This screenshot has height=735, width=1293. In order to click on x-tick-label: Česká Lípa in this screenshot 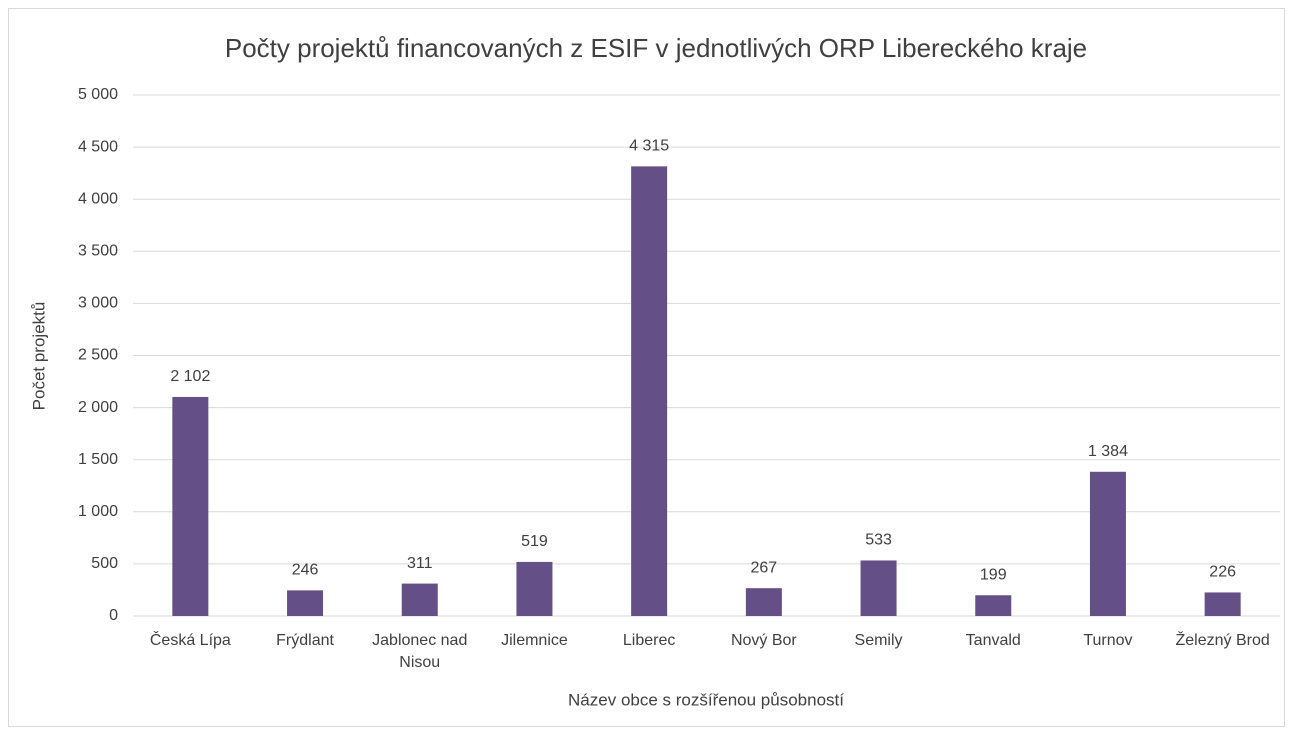, I will do `click(190, 640)`.